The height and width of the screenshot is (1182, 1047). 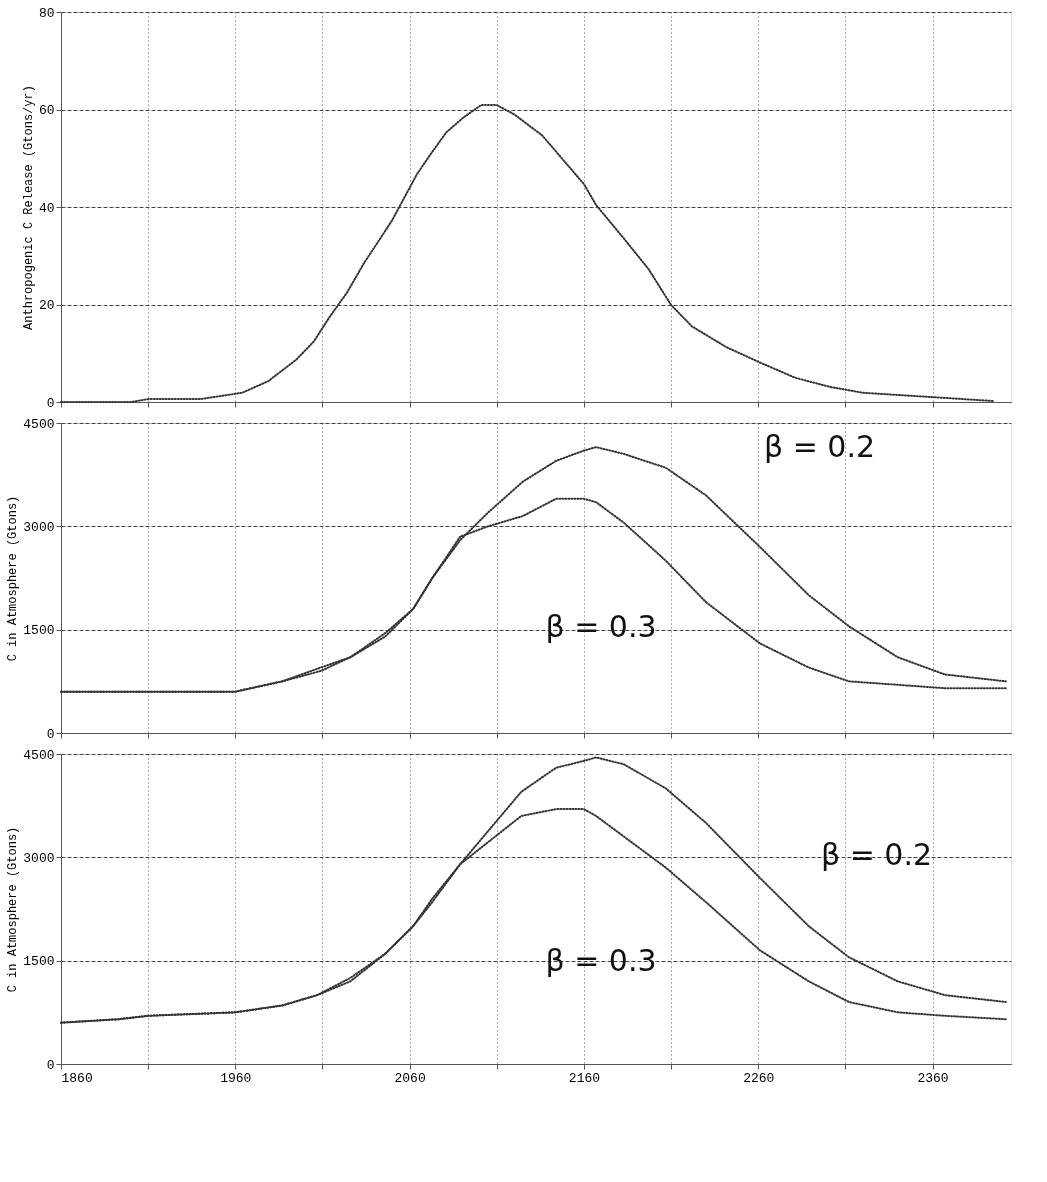 I want to click on x-tick-label: 1860, so click(x=77, y=1078).